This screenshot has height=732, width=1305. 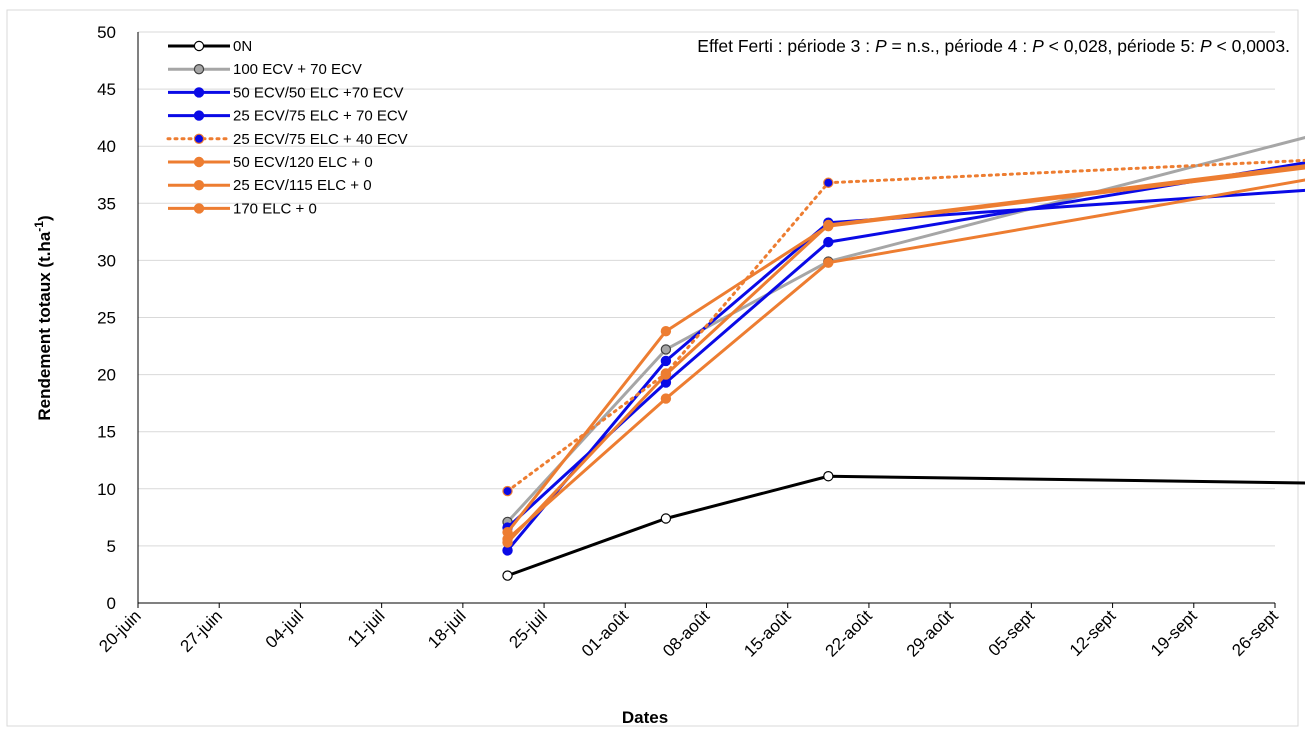 What do you see at coordinates (106, 203) in the screenshot?
I see `y-tick-label: 35` at bounding box center [106, 203].